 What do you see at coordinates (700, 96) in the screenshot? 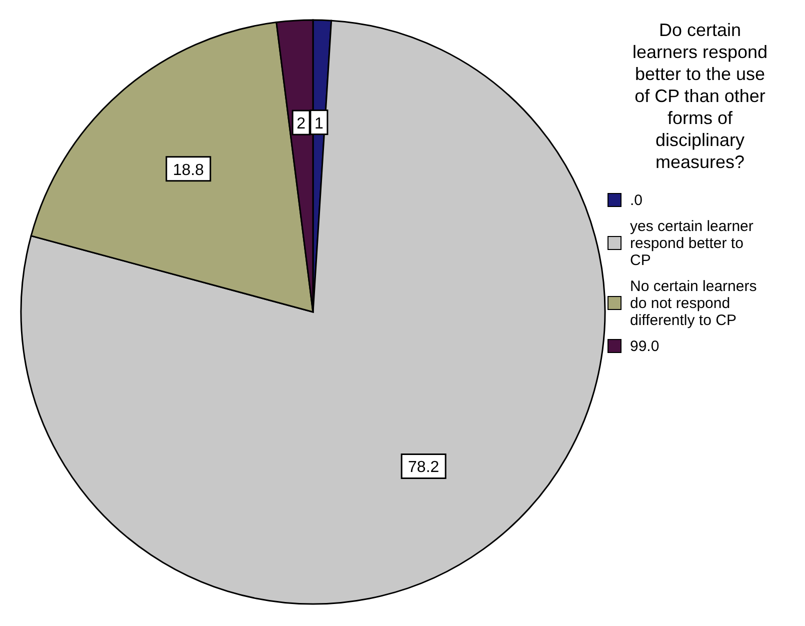
I see `legend-title: Do certain learners respond better to the use of CP than other forms of disciplinary measures?` at bounding box center [700, 96].